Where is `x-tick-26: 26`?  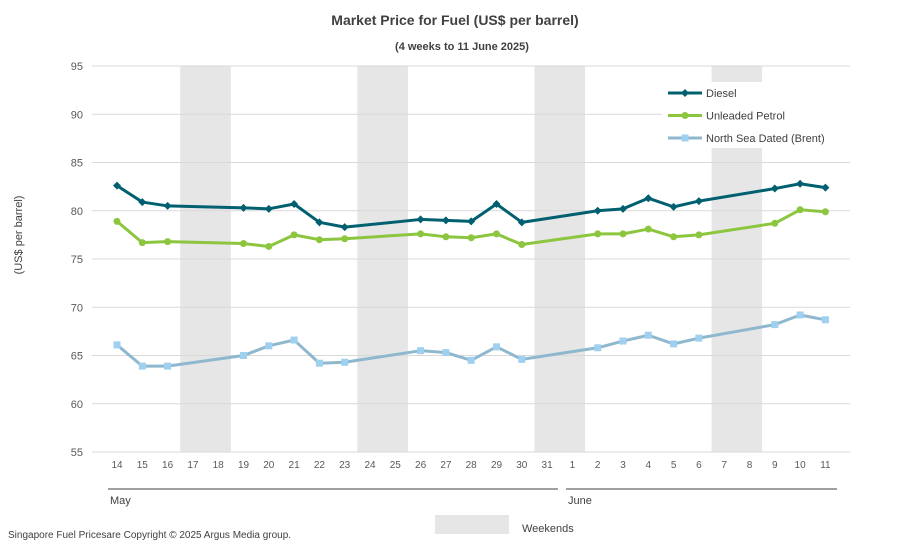
x-tick-26: 26 is located at coordinates (421, 465).